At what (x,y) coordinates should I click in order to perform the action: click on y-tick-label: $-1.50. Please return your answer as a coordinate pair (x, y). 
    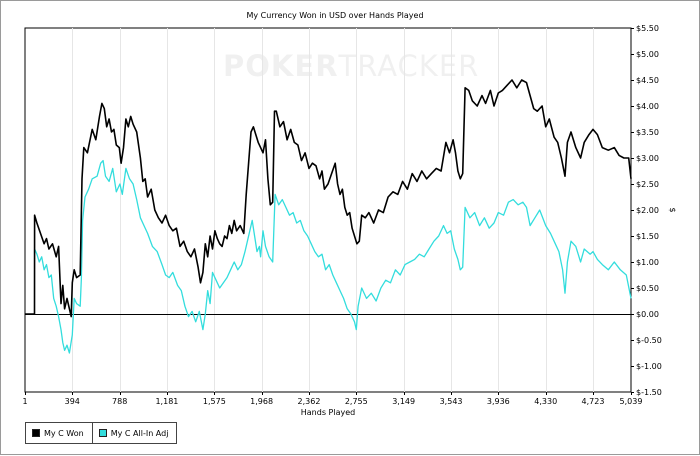
    Looking at the image, I should click on (649, 392).